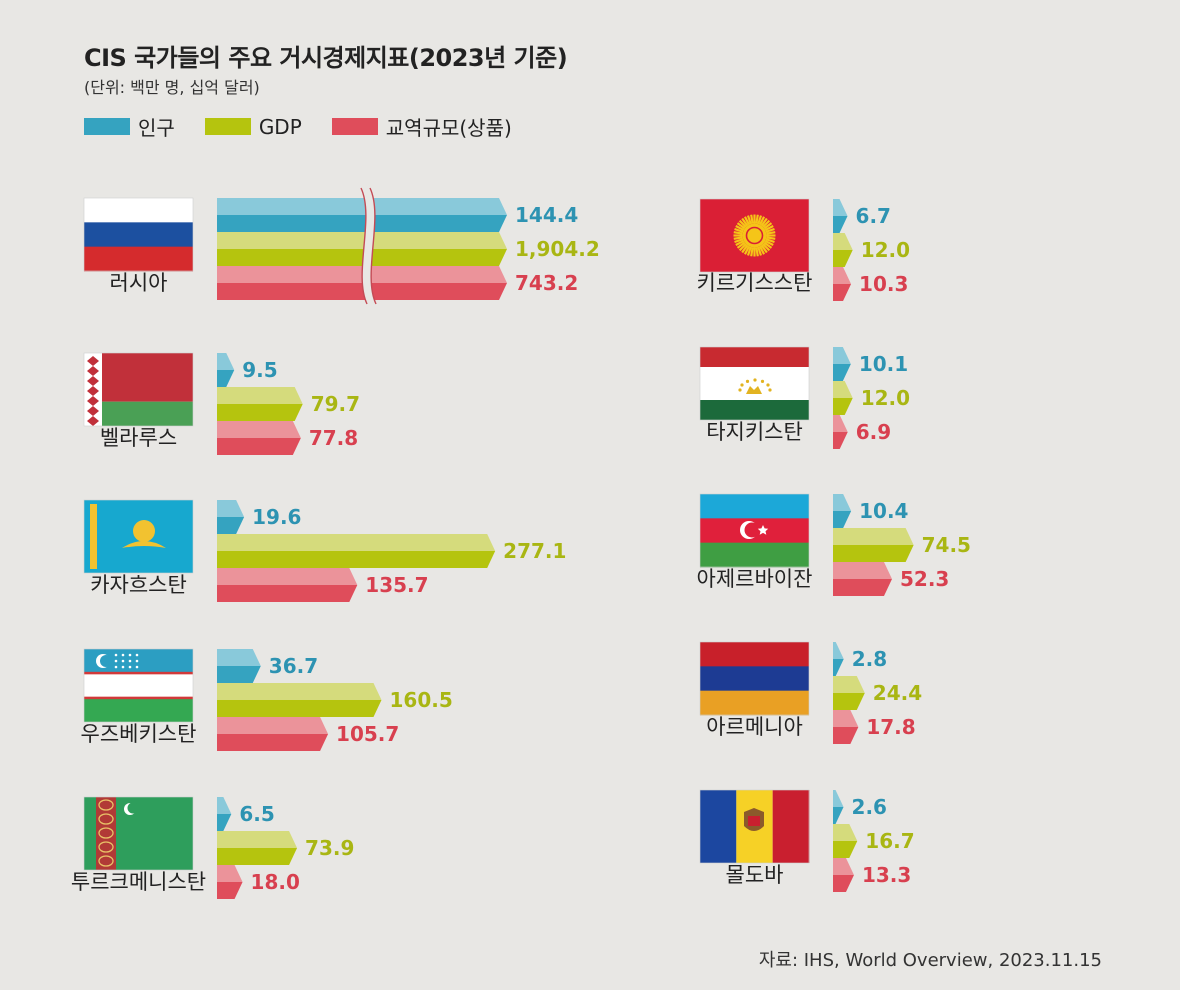 This screenshot has height=990, width=1180. I want to click on value-label-population: 10.1, so click(883, 364).